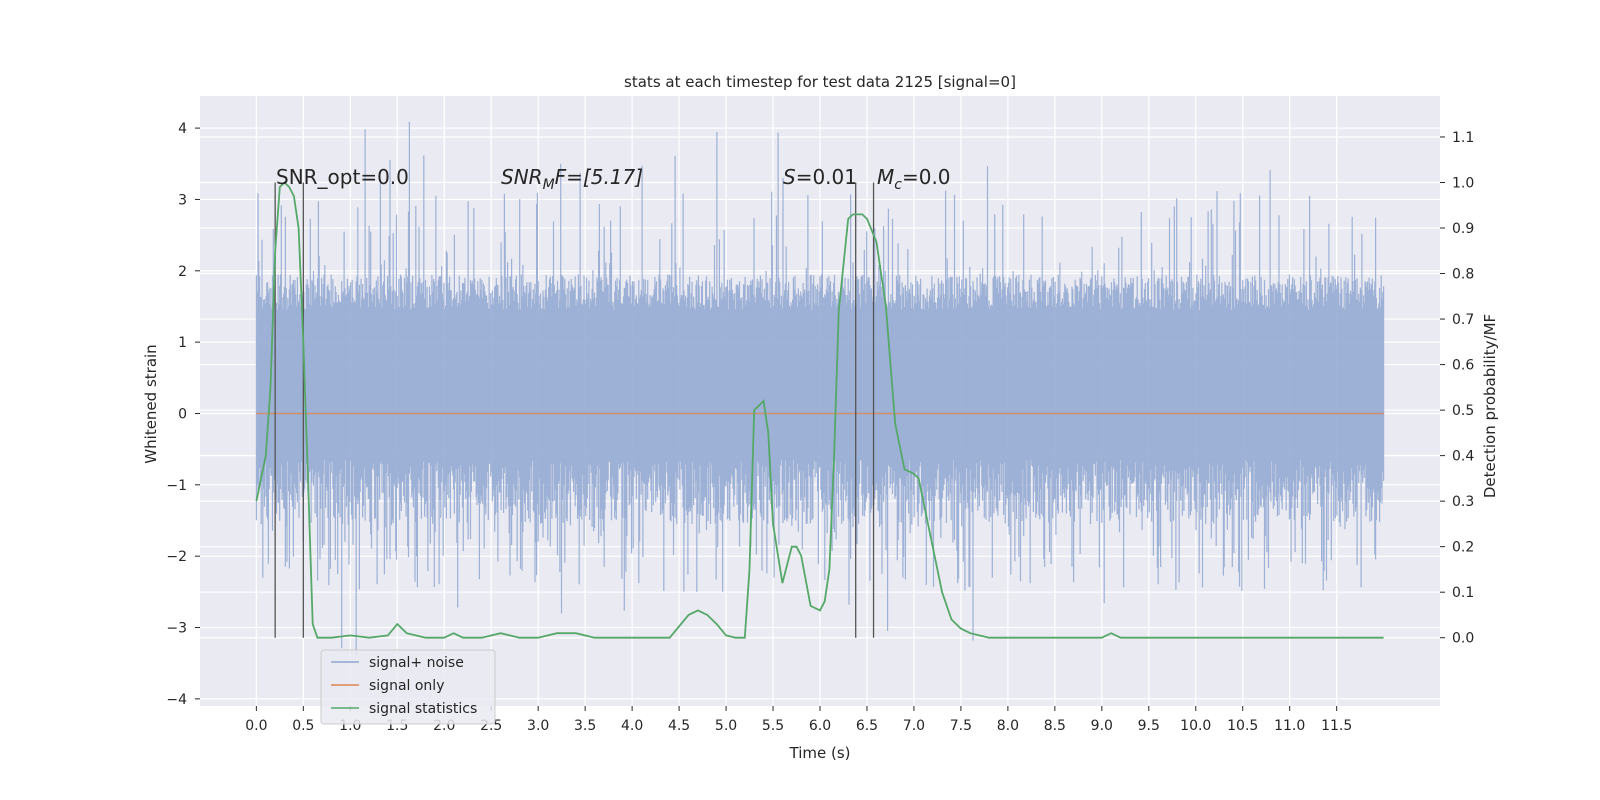  What do you see at coordinates (773, 726) in the screenshot?
I see `x-tick-label: 5.5` at bounding box center [773, 726].